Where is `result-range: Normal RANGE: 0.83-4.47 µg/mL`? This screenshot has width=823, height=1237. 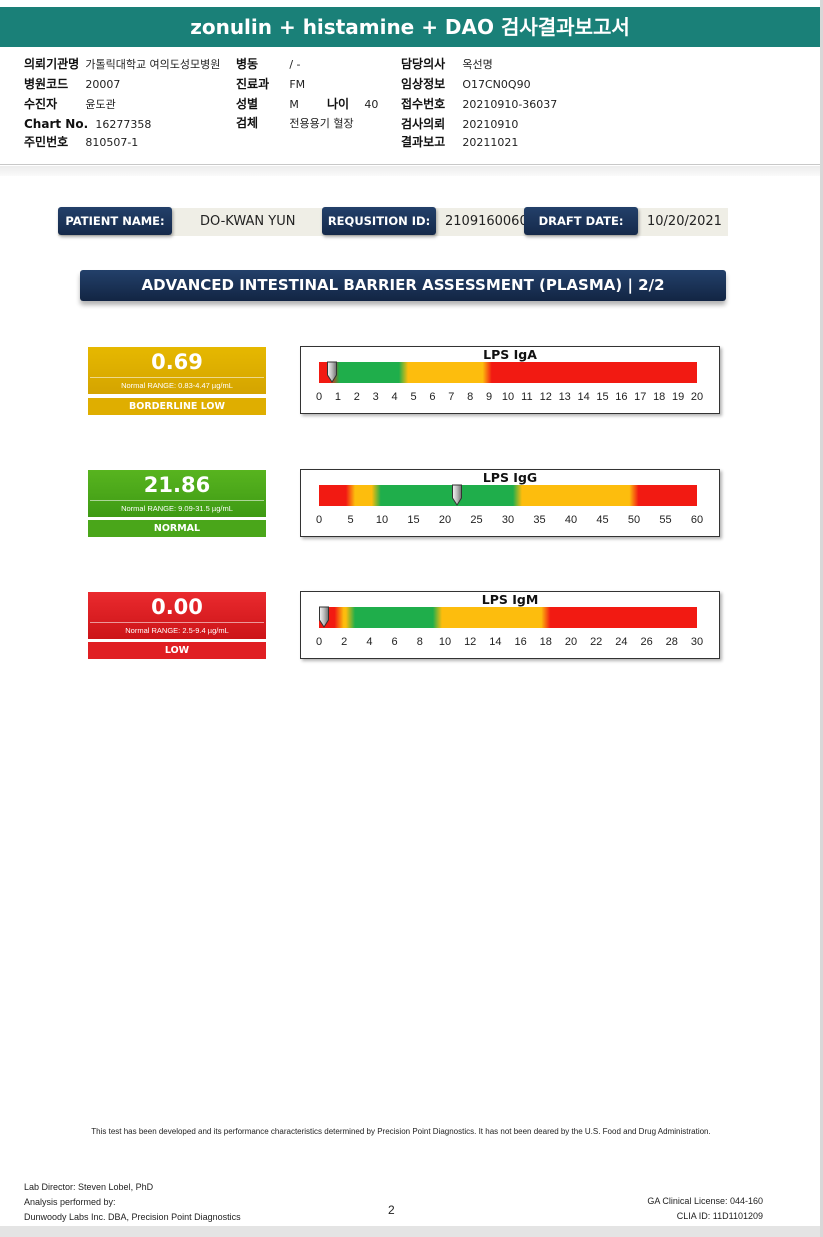 result-range: Normal RANGE: 0.83-4.47 µg/mL is located at coordinates (177, 384).